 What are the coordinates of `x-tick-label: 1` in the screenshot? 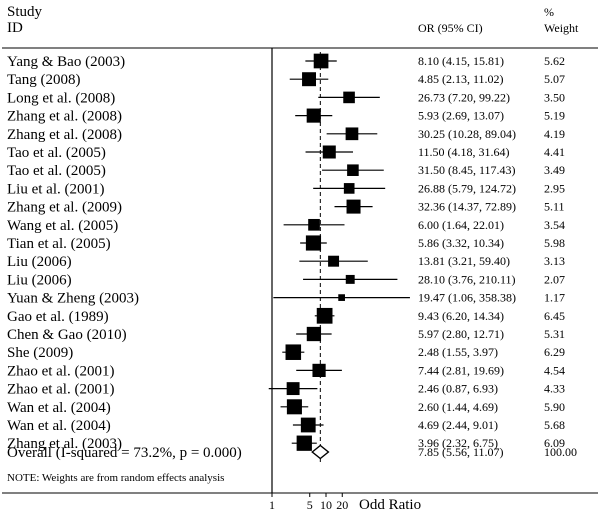 It's located at (272, 504).